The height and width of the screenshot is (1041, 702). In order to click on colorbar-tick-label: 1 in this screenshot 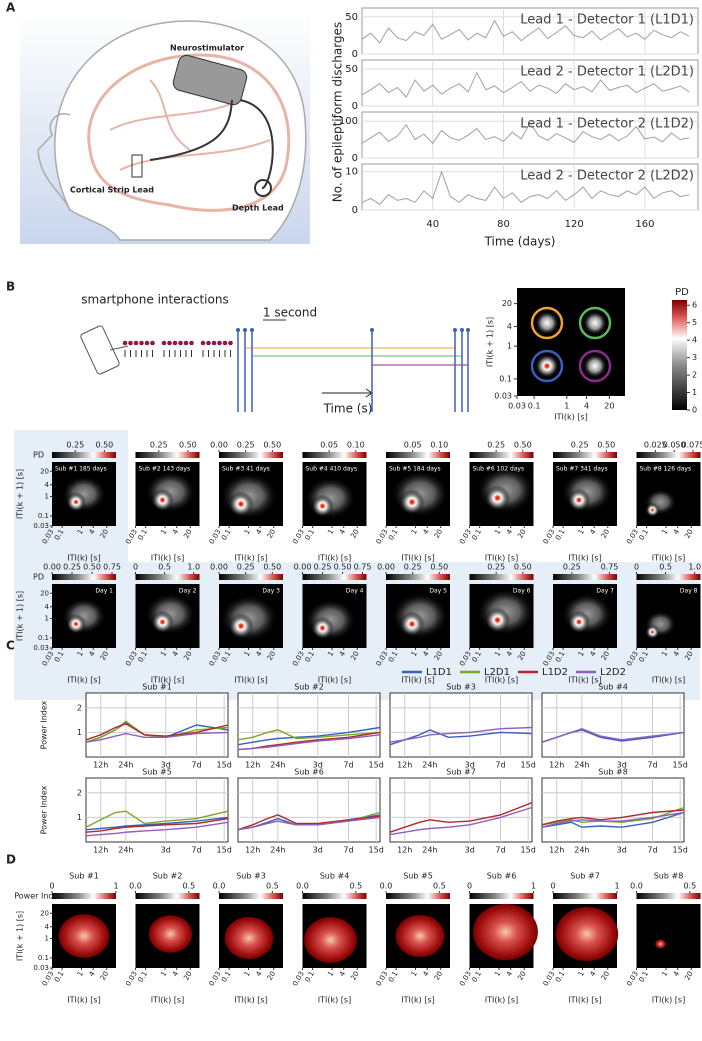, I will do `click(694, 392)`.